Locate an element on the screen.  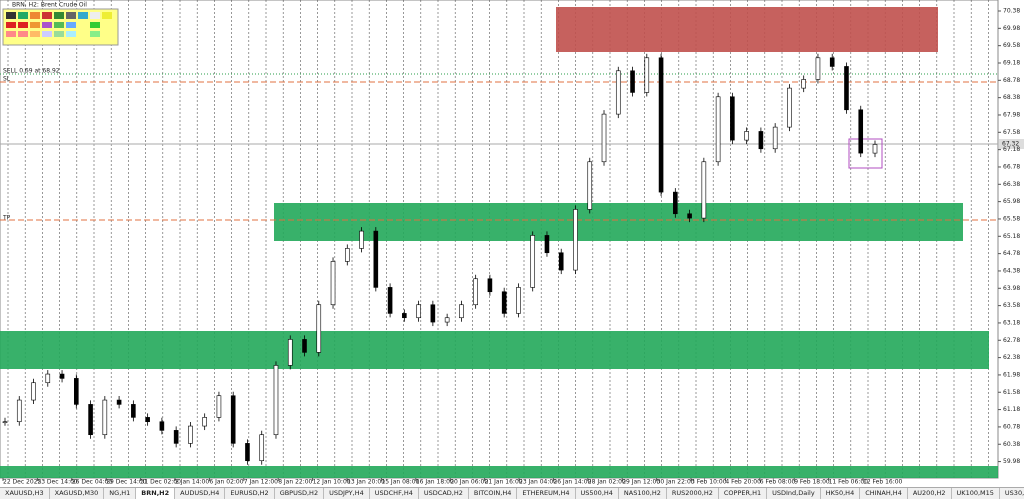
price-label: 67.98 is located at coordinates (1011, 114).